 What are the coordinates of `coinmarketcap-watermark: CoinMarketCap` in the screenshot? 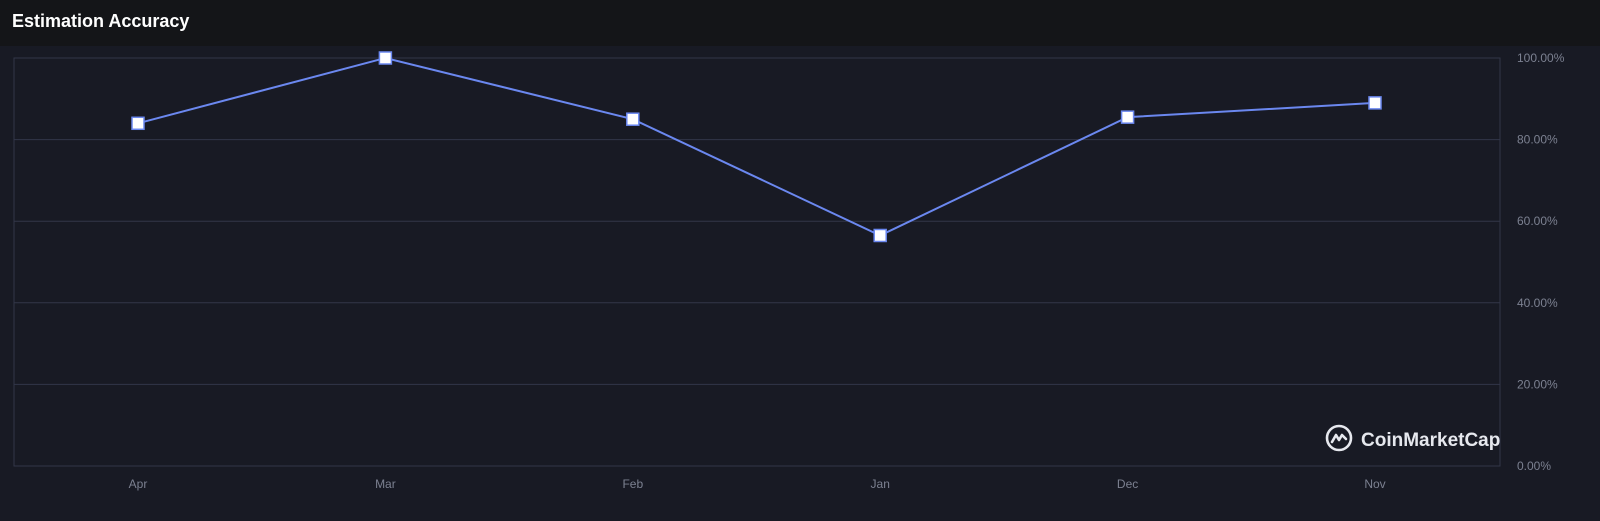 It's located at (1412, 441).